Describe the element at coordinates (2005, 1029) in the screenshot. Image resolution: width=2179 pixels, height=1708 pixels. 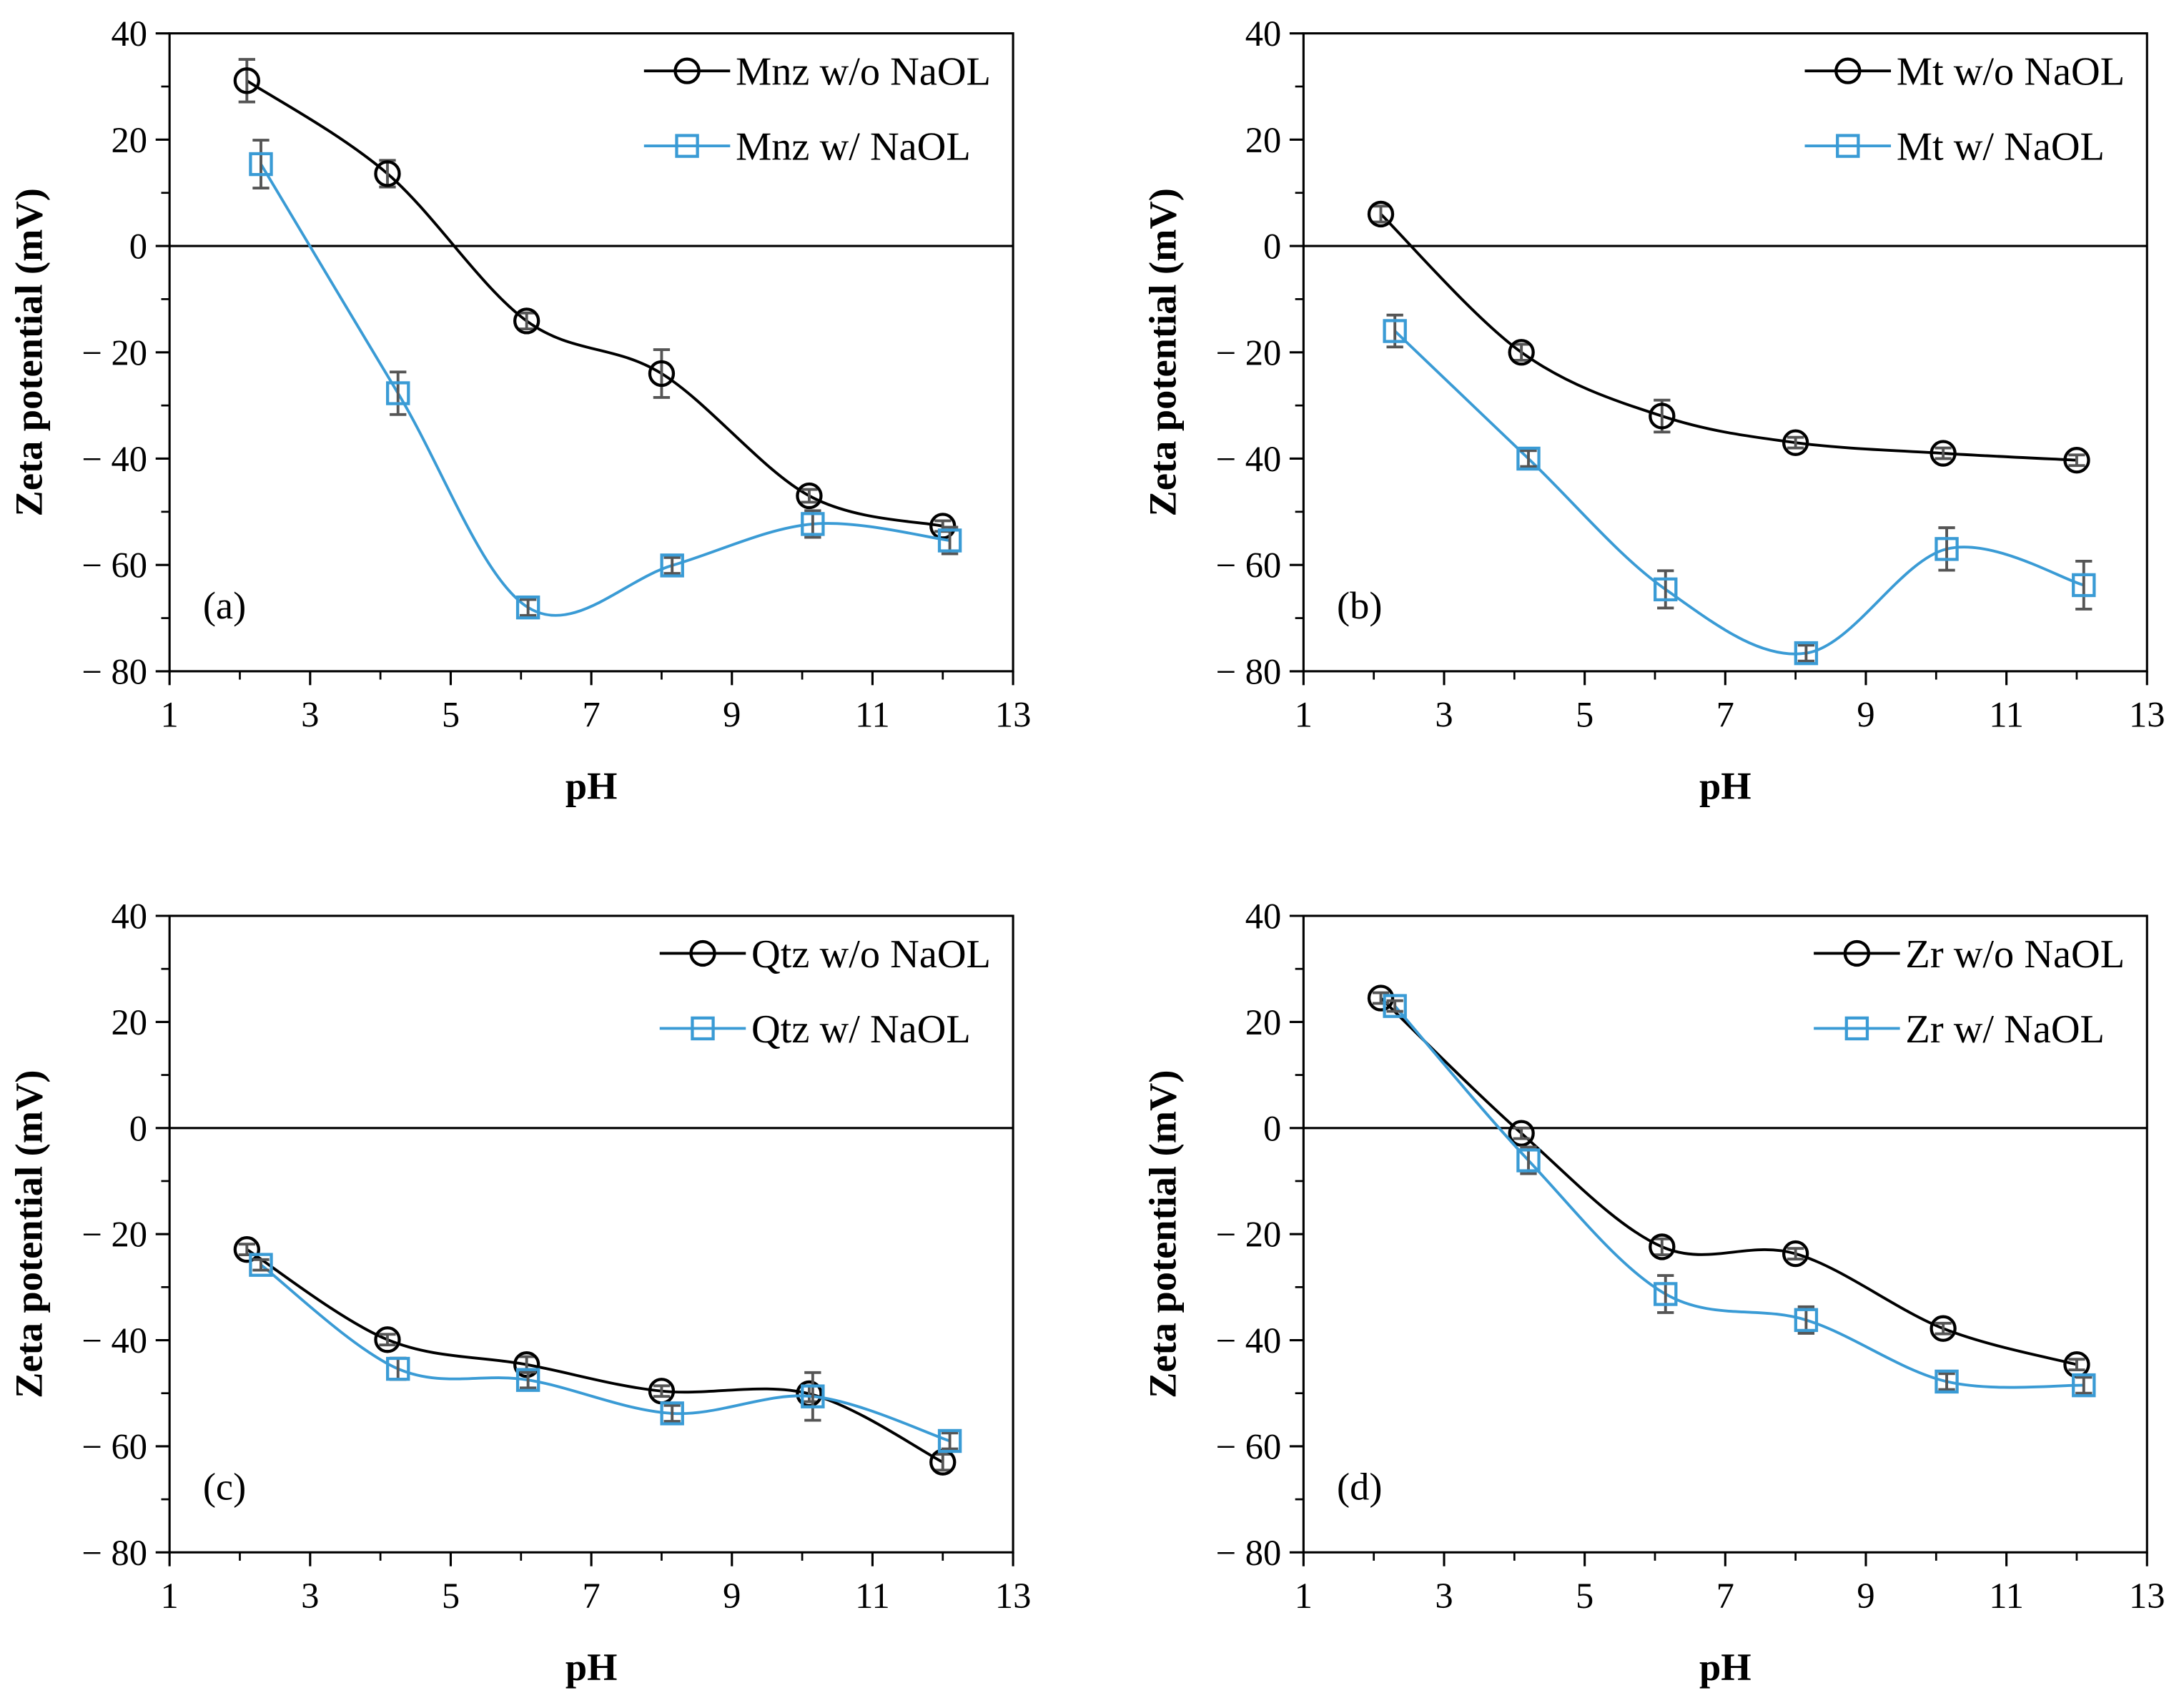
I see `legend-label: Zr w/ NaOL` at that location.